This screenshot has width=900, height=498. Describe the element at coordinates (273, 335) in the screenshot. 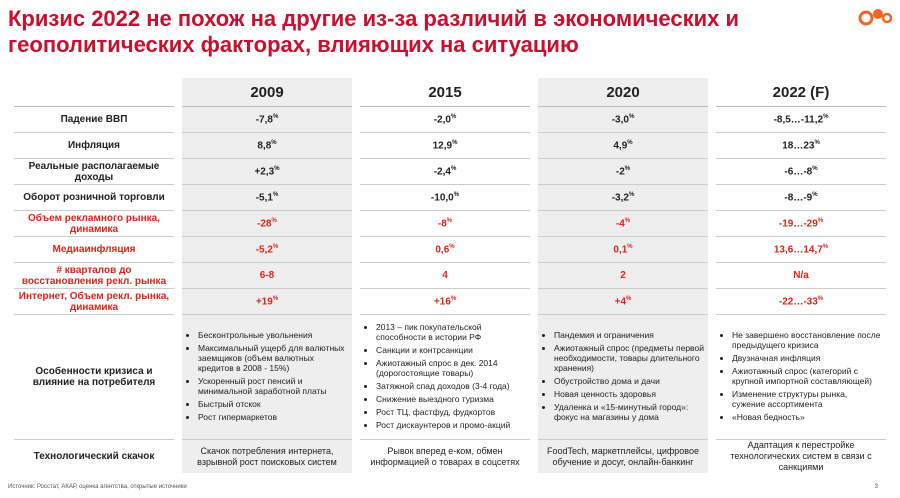

I see `bullet-item: Бесконтрольные увольнения` at that location.